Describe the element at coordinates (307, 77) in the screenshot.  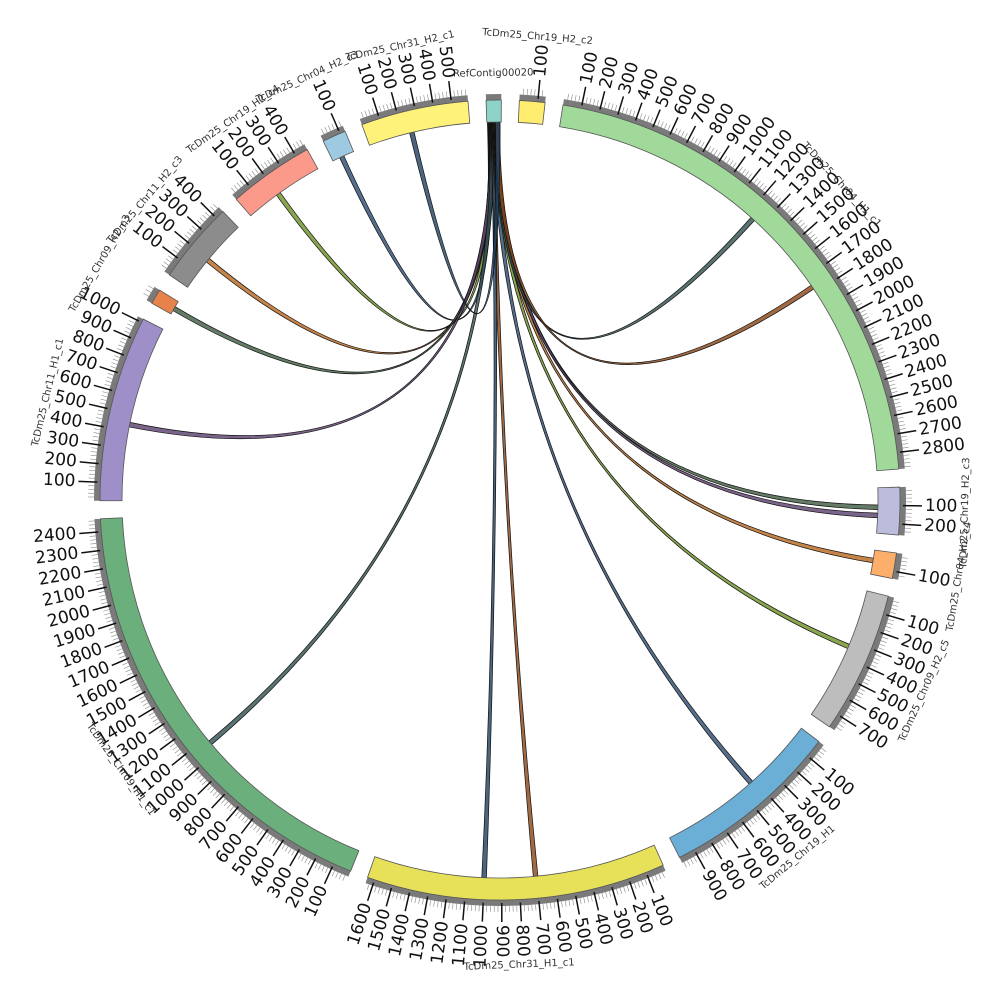
I see `segment-label: TcDm25_Chr04_H2_c3` at that location.